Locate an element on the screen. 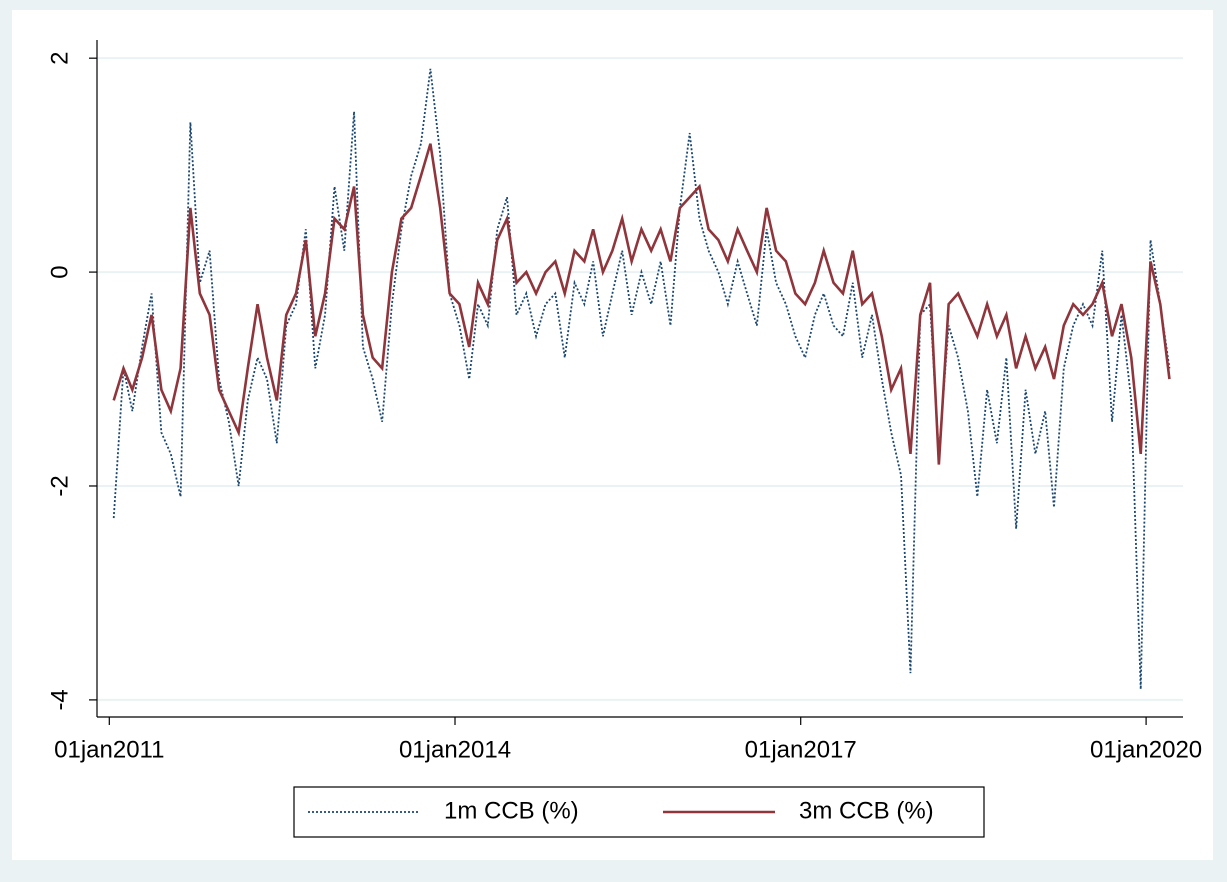 The image size is (1227, 882). y-tick-label: -4 is located at coordinates (59, 699).